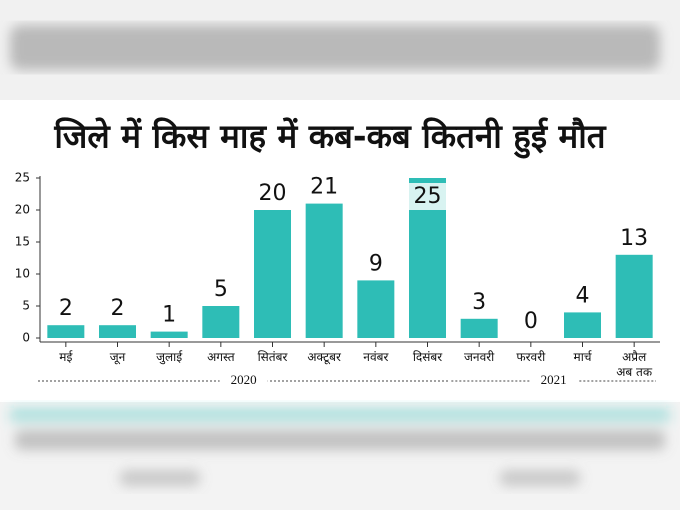 The width and height of the screenshot is (680, 510). Describe the element at coordinates (22, 274) in the screenshot. I see `y-tick-label: 10` at that location.